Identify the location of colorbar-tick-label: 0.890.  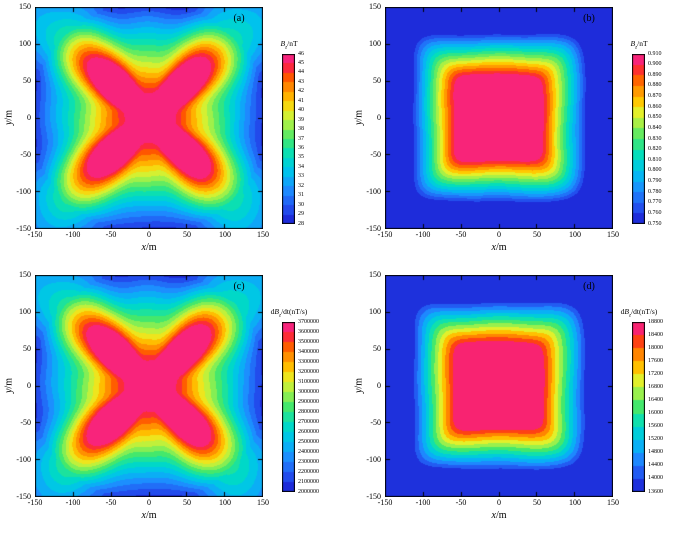
(655, 74).